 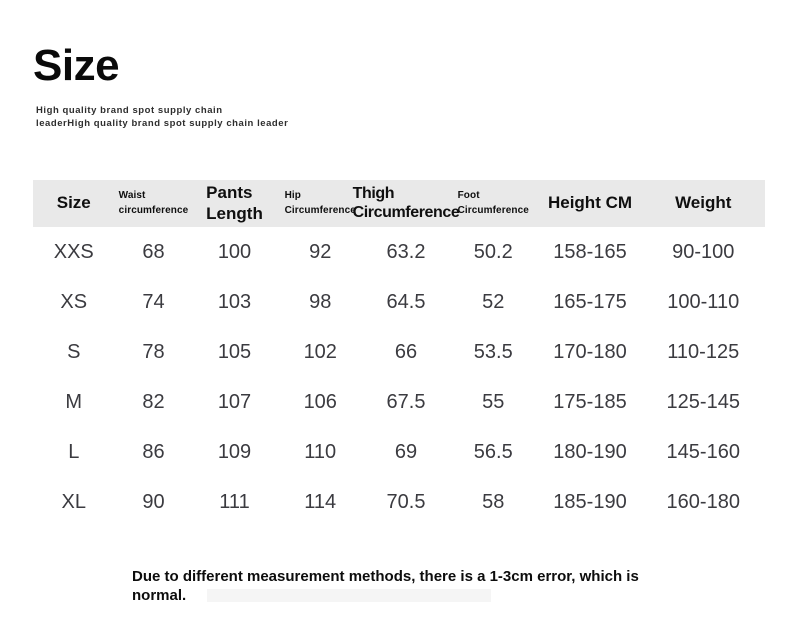 I want to click on cell-height: 170-180, so click(x=590, y=351).